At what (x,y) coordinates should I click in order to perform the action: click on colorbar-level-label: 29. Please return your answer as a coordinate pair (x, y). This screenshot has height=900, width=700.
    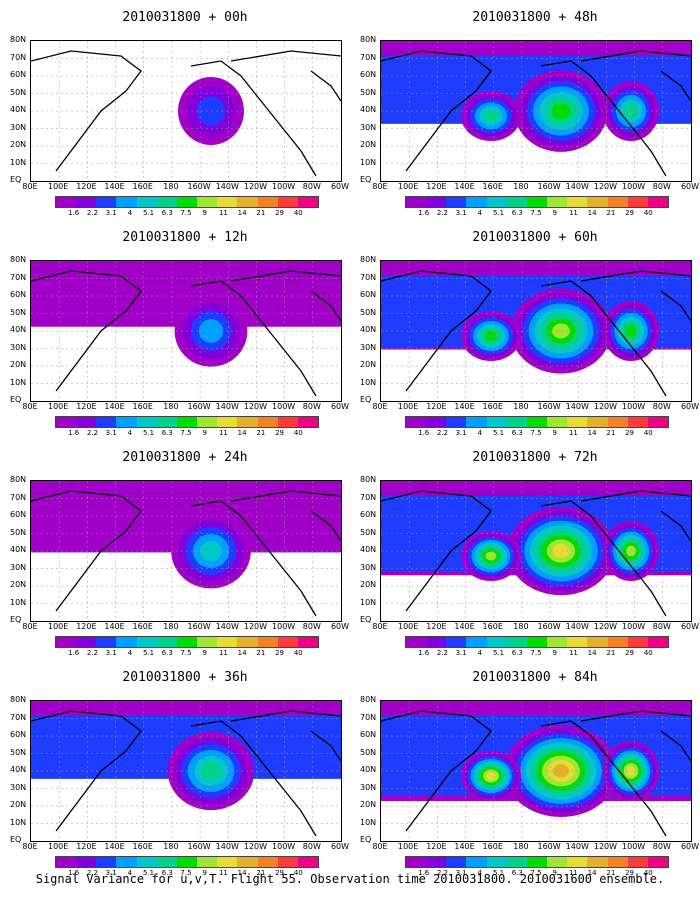
    Looking at the image, I should click on (280, 653).